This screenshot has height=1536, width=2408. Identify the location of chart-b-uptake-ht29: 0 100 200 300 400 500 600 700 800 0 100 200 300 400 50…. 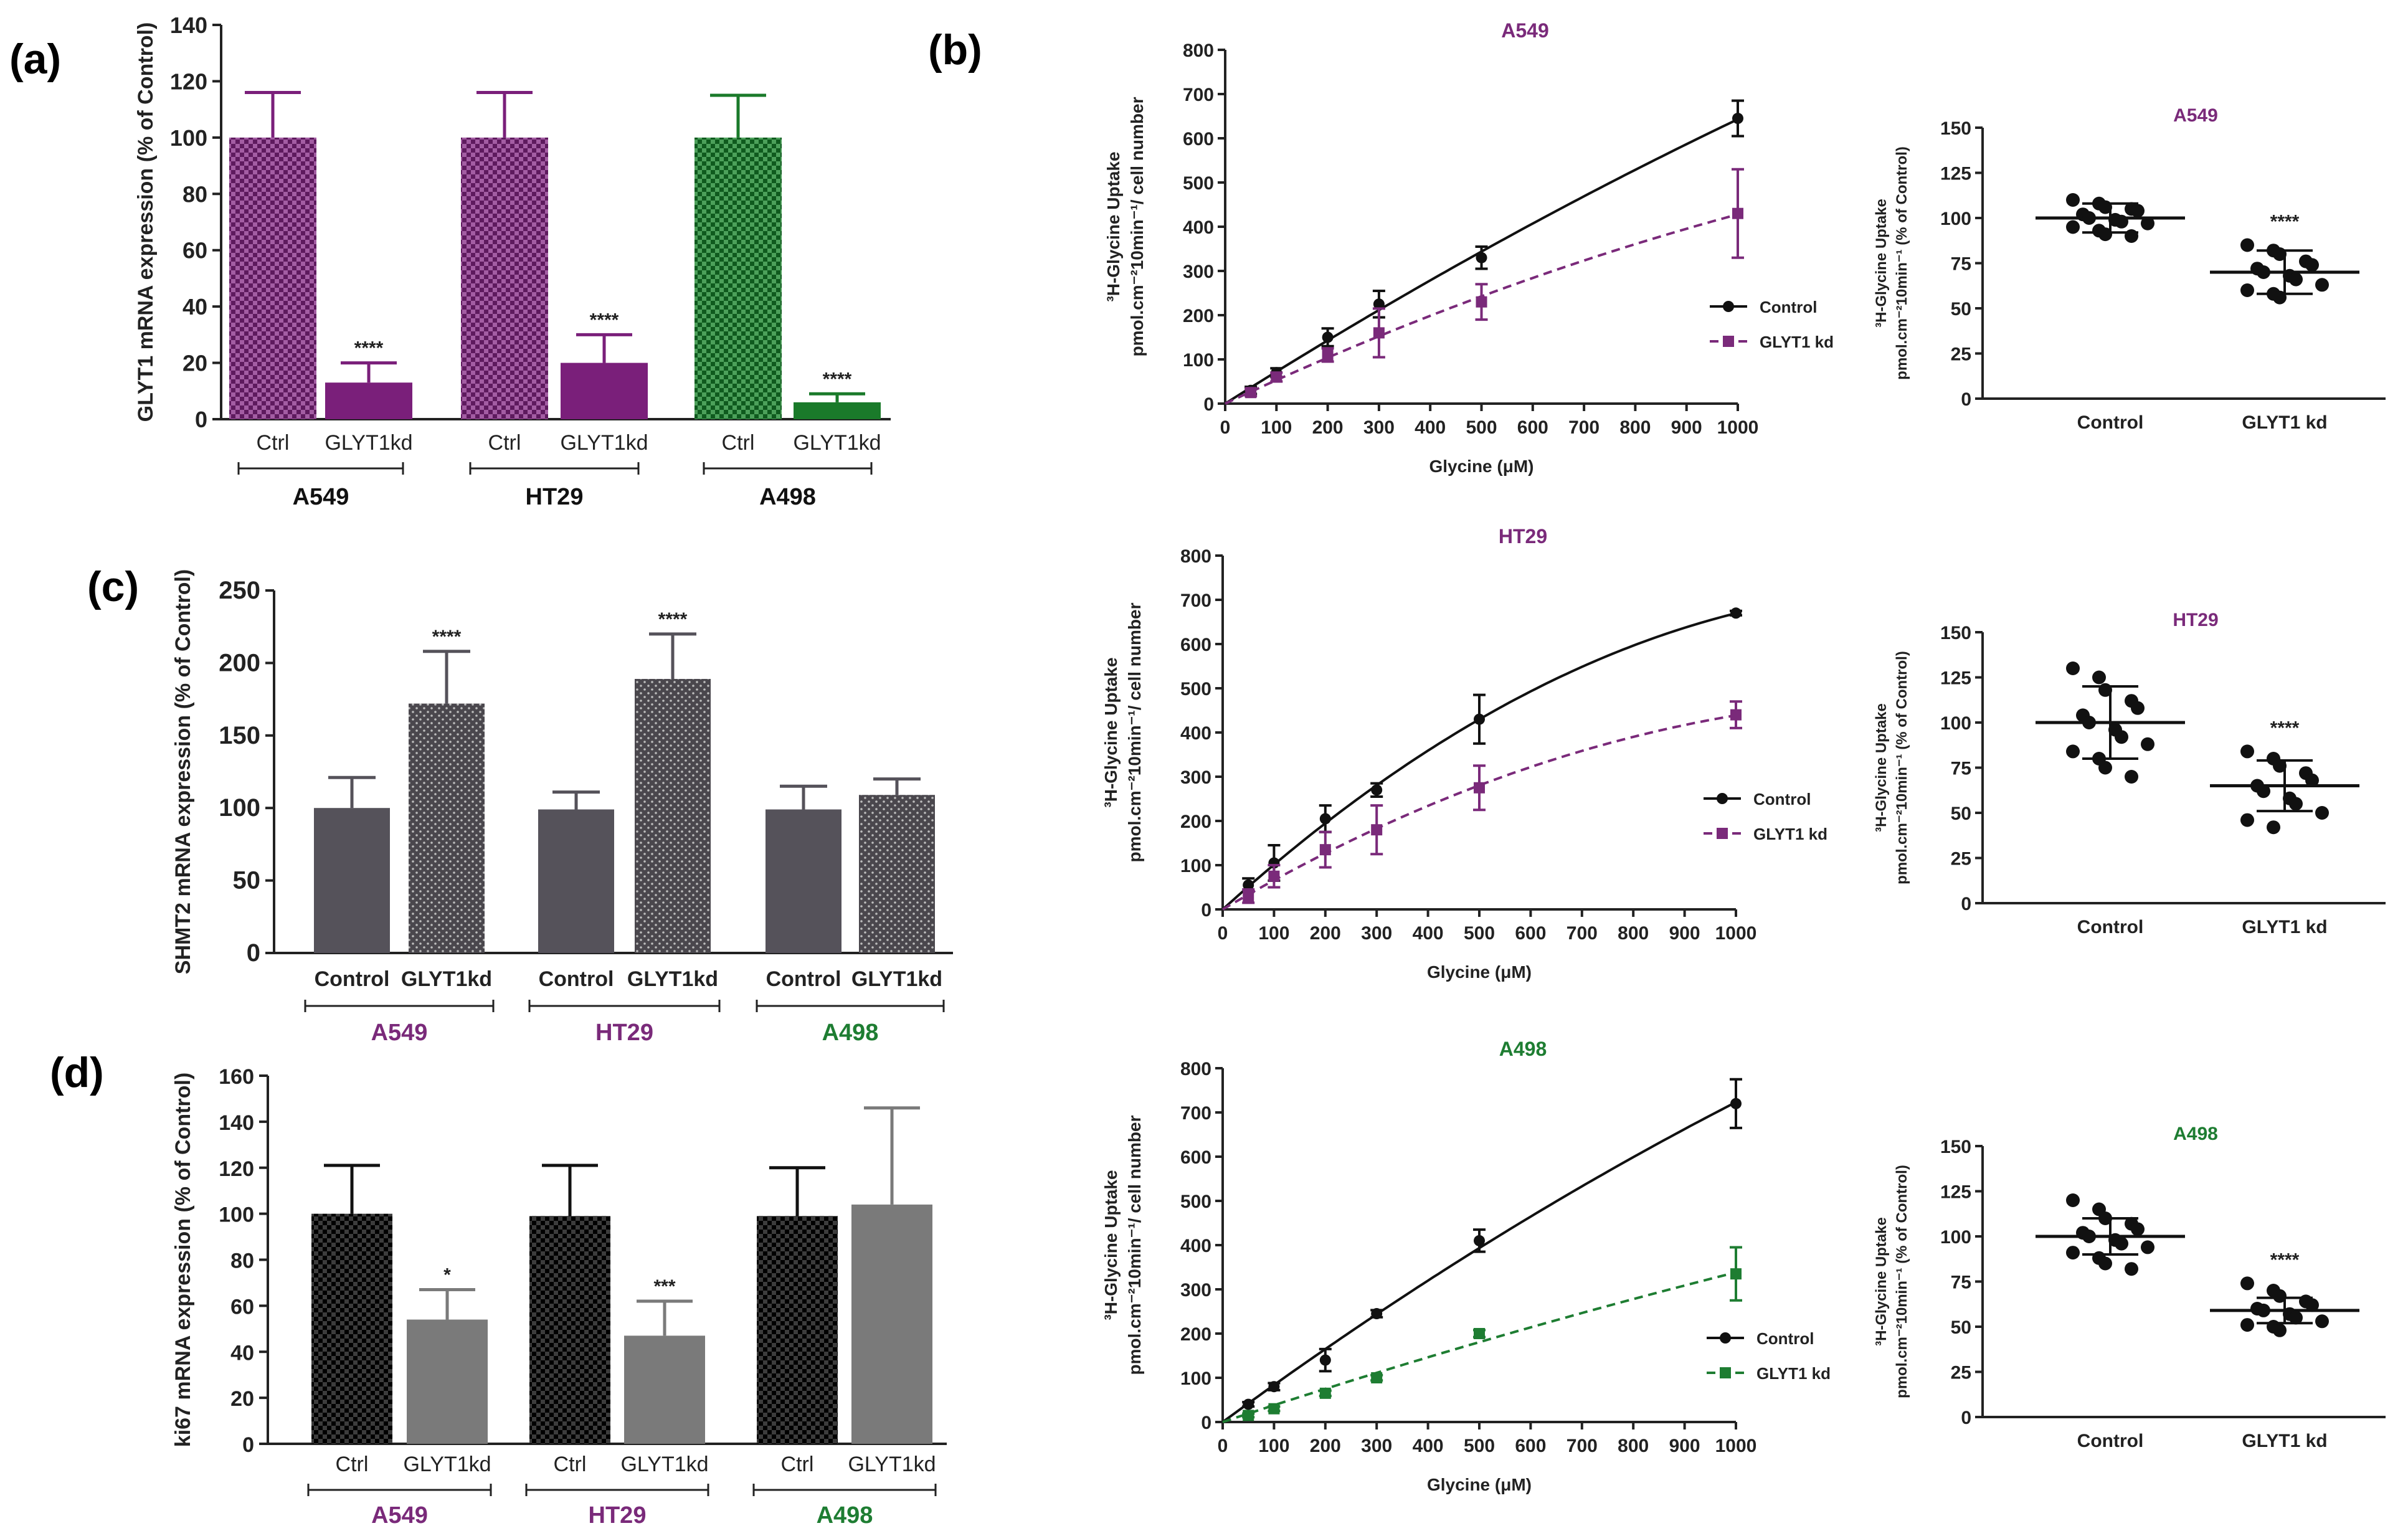
(1464, 753).